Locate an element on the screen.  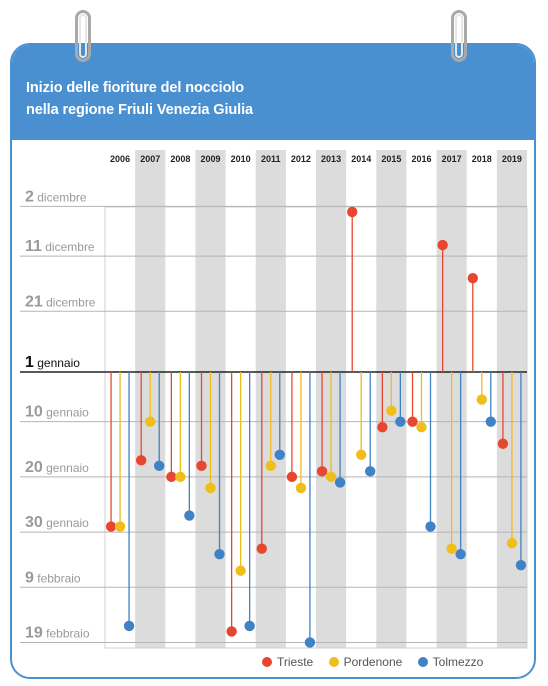
year-label: 2006 is located at coordinates (120, 159).